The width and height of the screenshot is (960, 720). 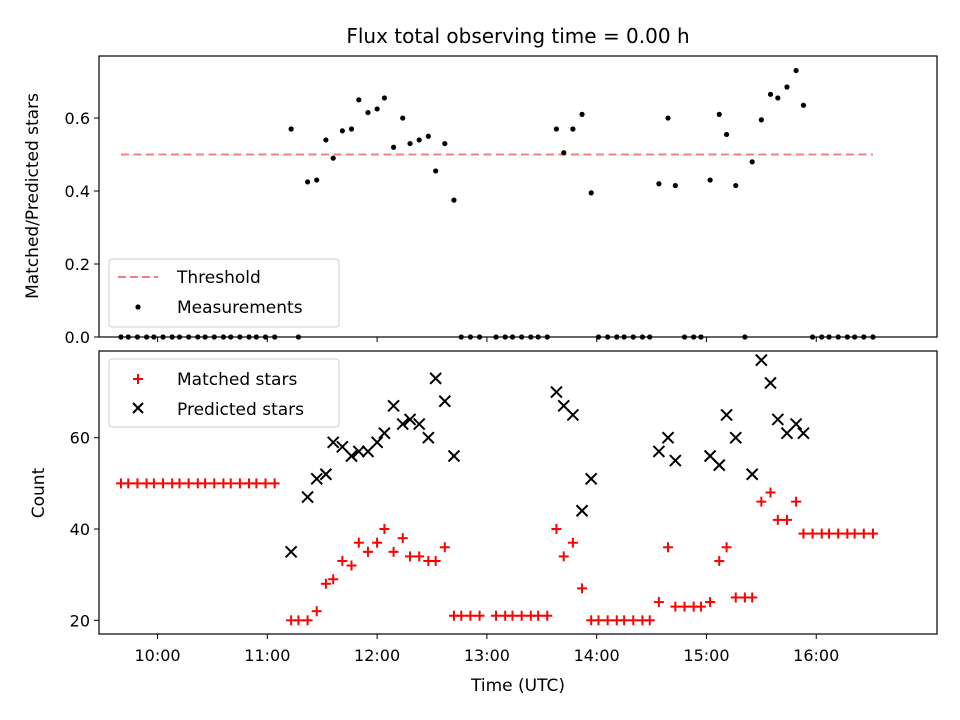 What do you see at coordinates (224, 293) in the screenshot?
I see `ratio-legend-box` at bounding box center [224, 293].